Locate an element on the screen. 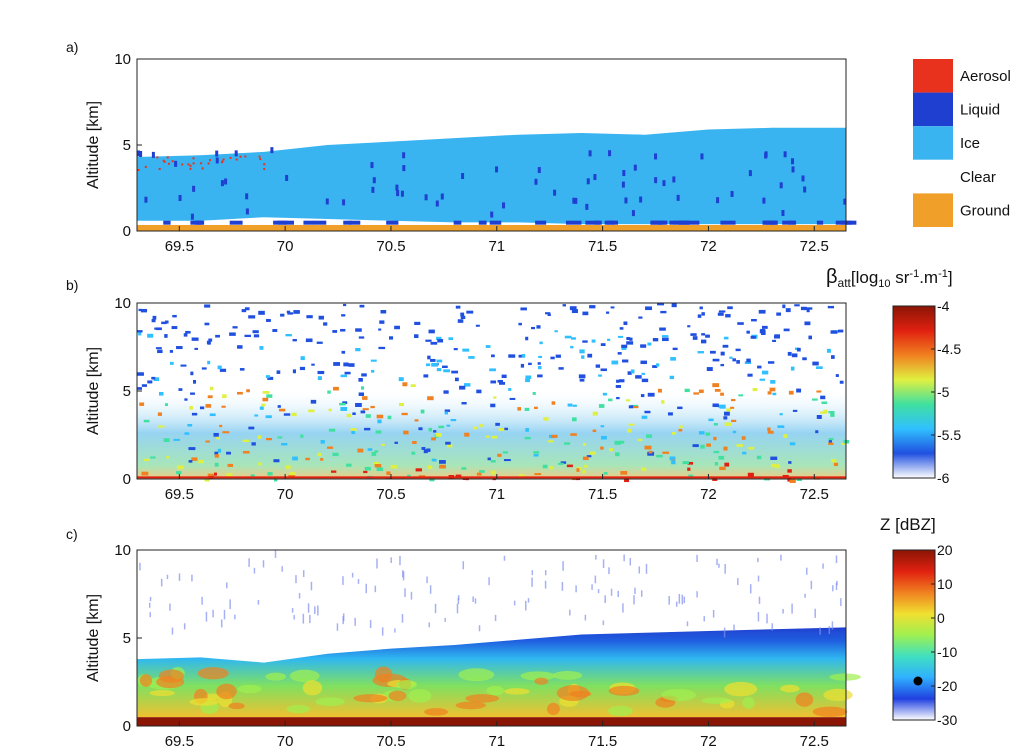  colorbar-ticks-b: -4 -4.5 -5 -5.5 -6 is located at coordinates (946, 392).